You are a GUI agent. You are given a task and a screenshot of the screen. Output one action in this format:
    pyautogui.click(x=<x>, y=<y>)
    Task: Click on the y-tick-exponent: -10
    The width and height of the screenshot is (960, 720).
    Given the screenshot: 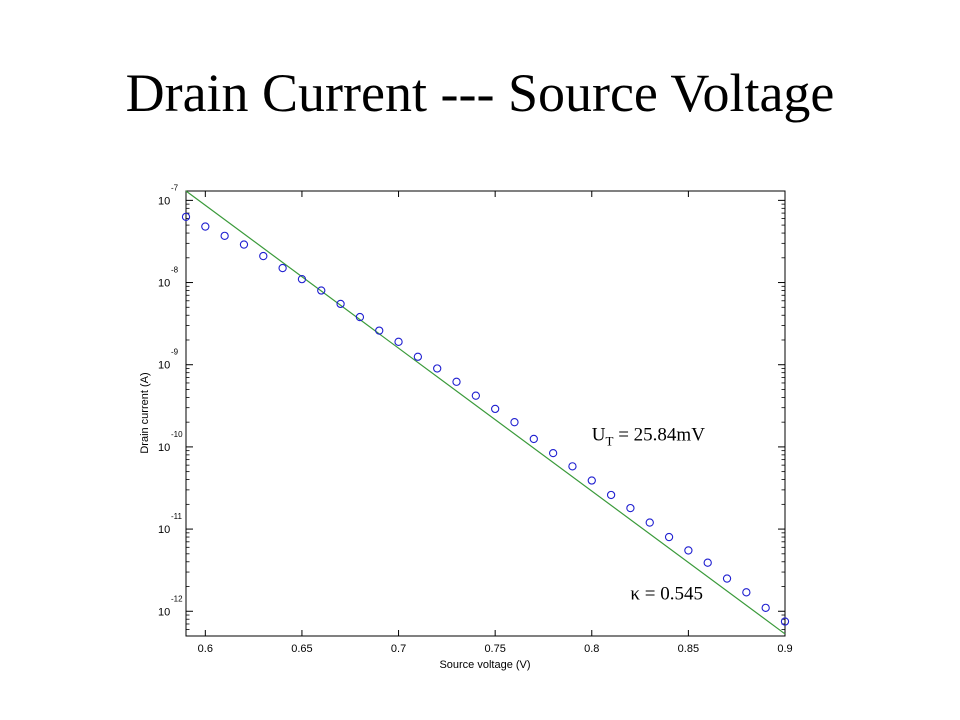 What is the action you would take?
    pyautogui.click(x=177, y=434)
    